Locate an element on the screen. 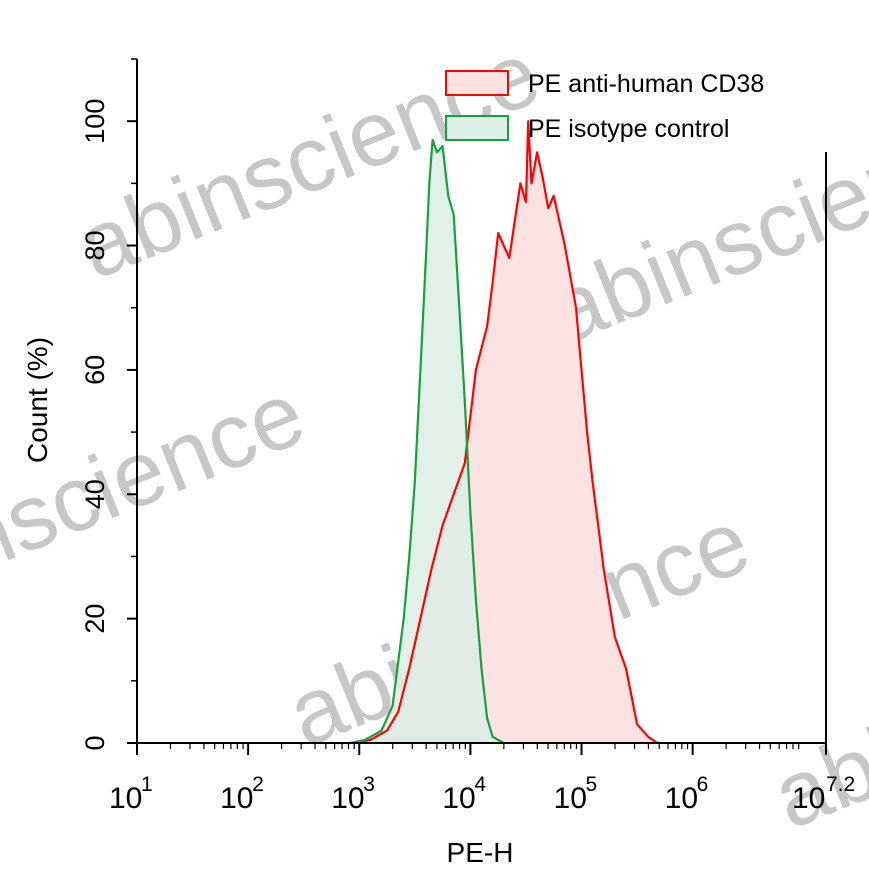 The image size is (869, 879). legend-label-isotype: PE isotype control is located at coordinates (629, 129).